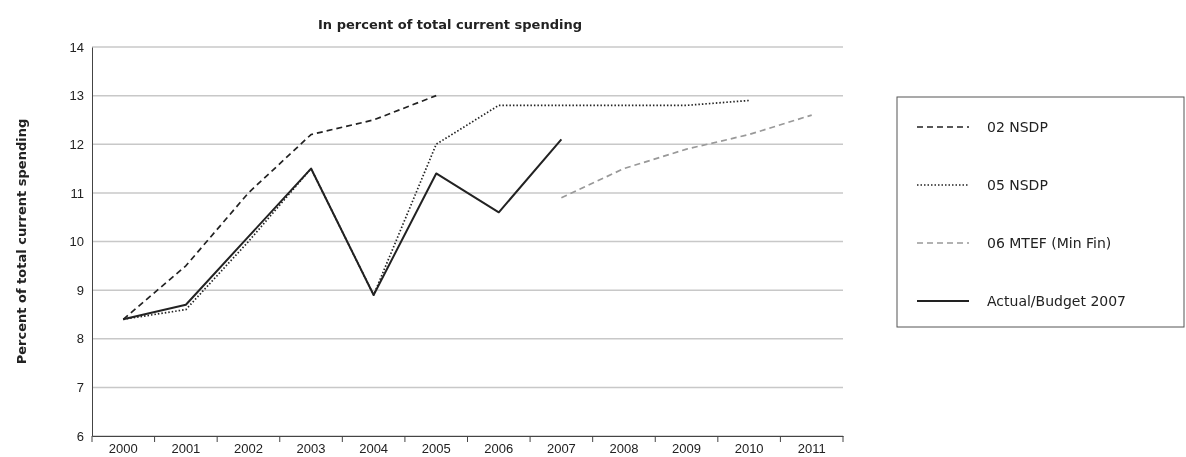  I want to click on x-tick-label: 2011, so click(811, 449).